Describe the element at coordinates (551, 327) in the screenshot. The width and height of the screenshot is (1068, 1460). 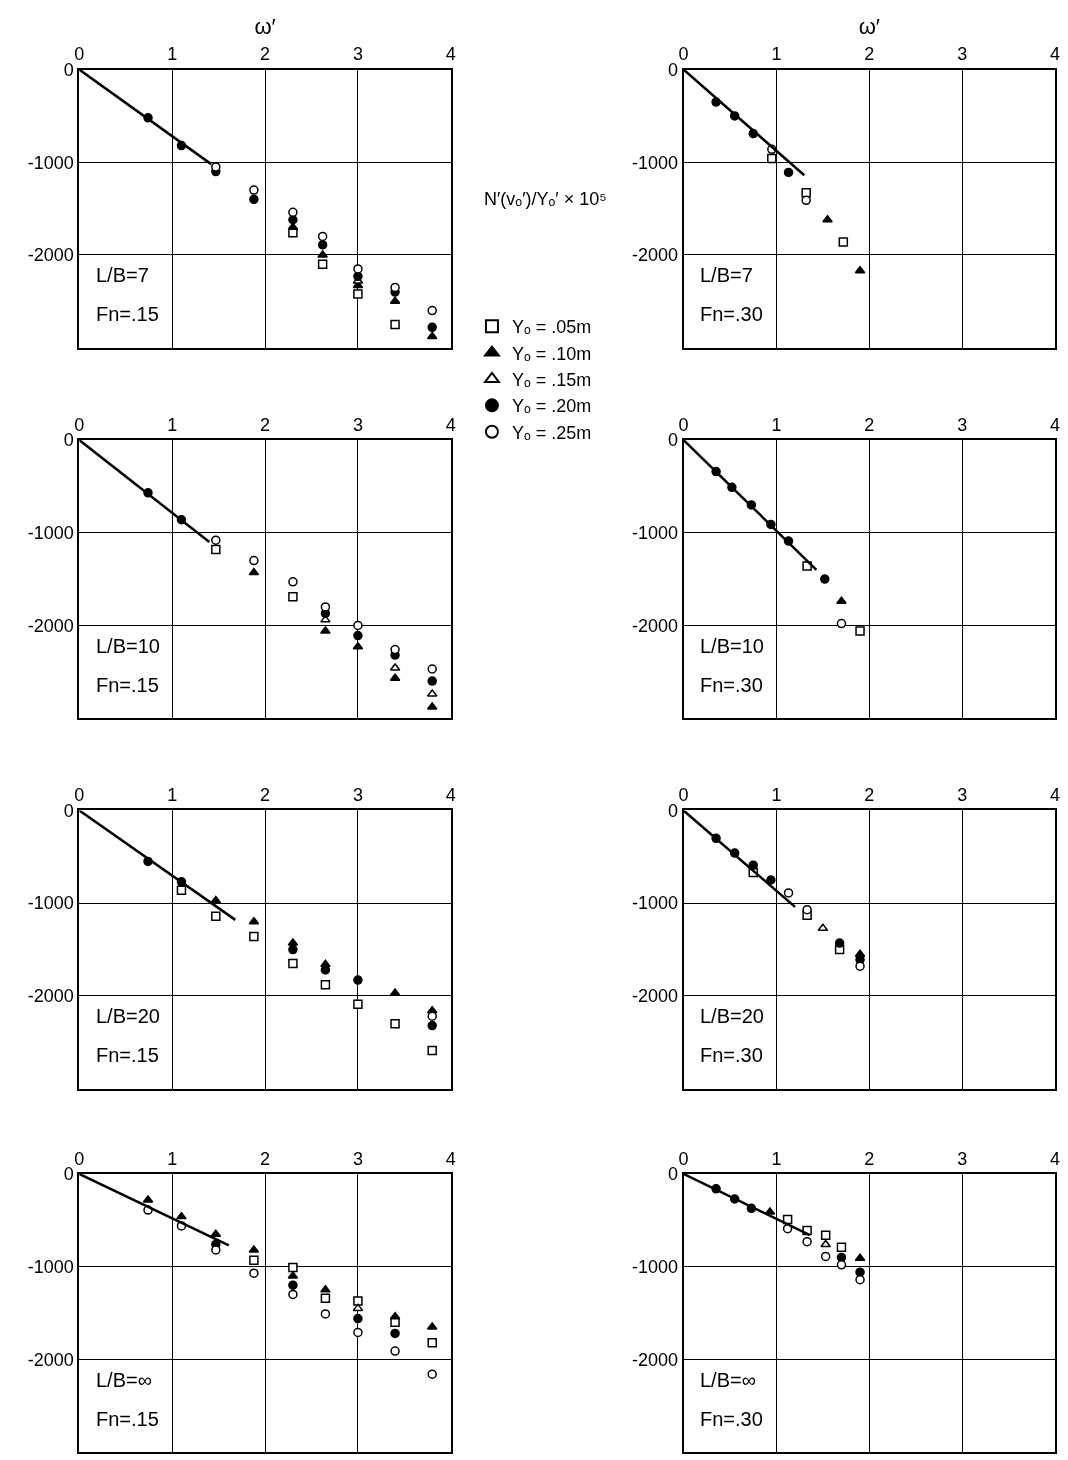
I see `legend-label: Yₒ = .05m` at that location.